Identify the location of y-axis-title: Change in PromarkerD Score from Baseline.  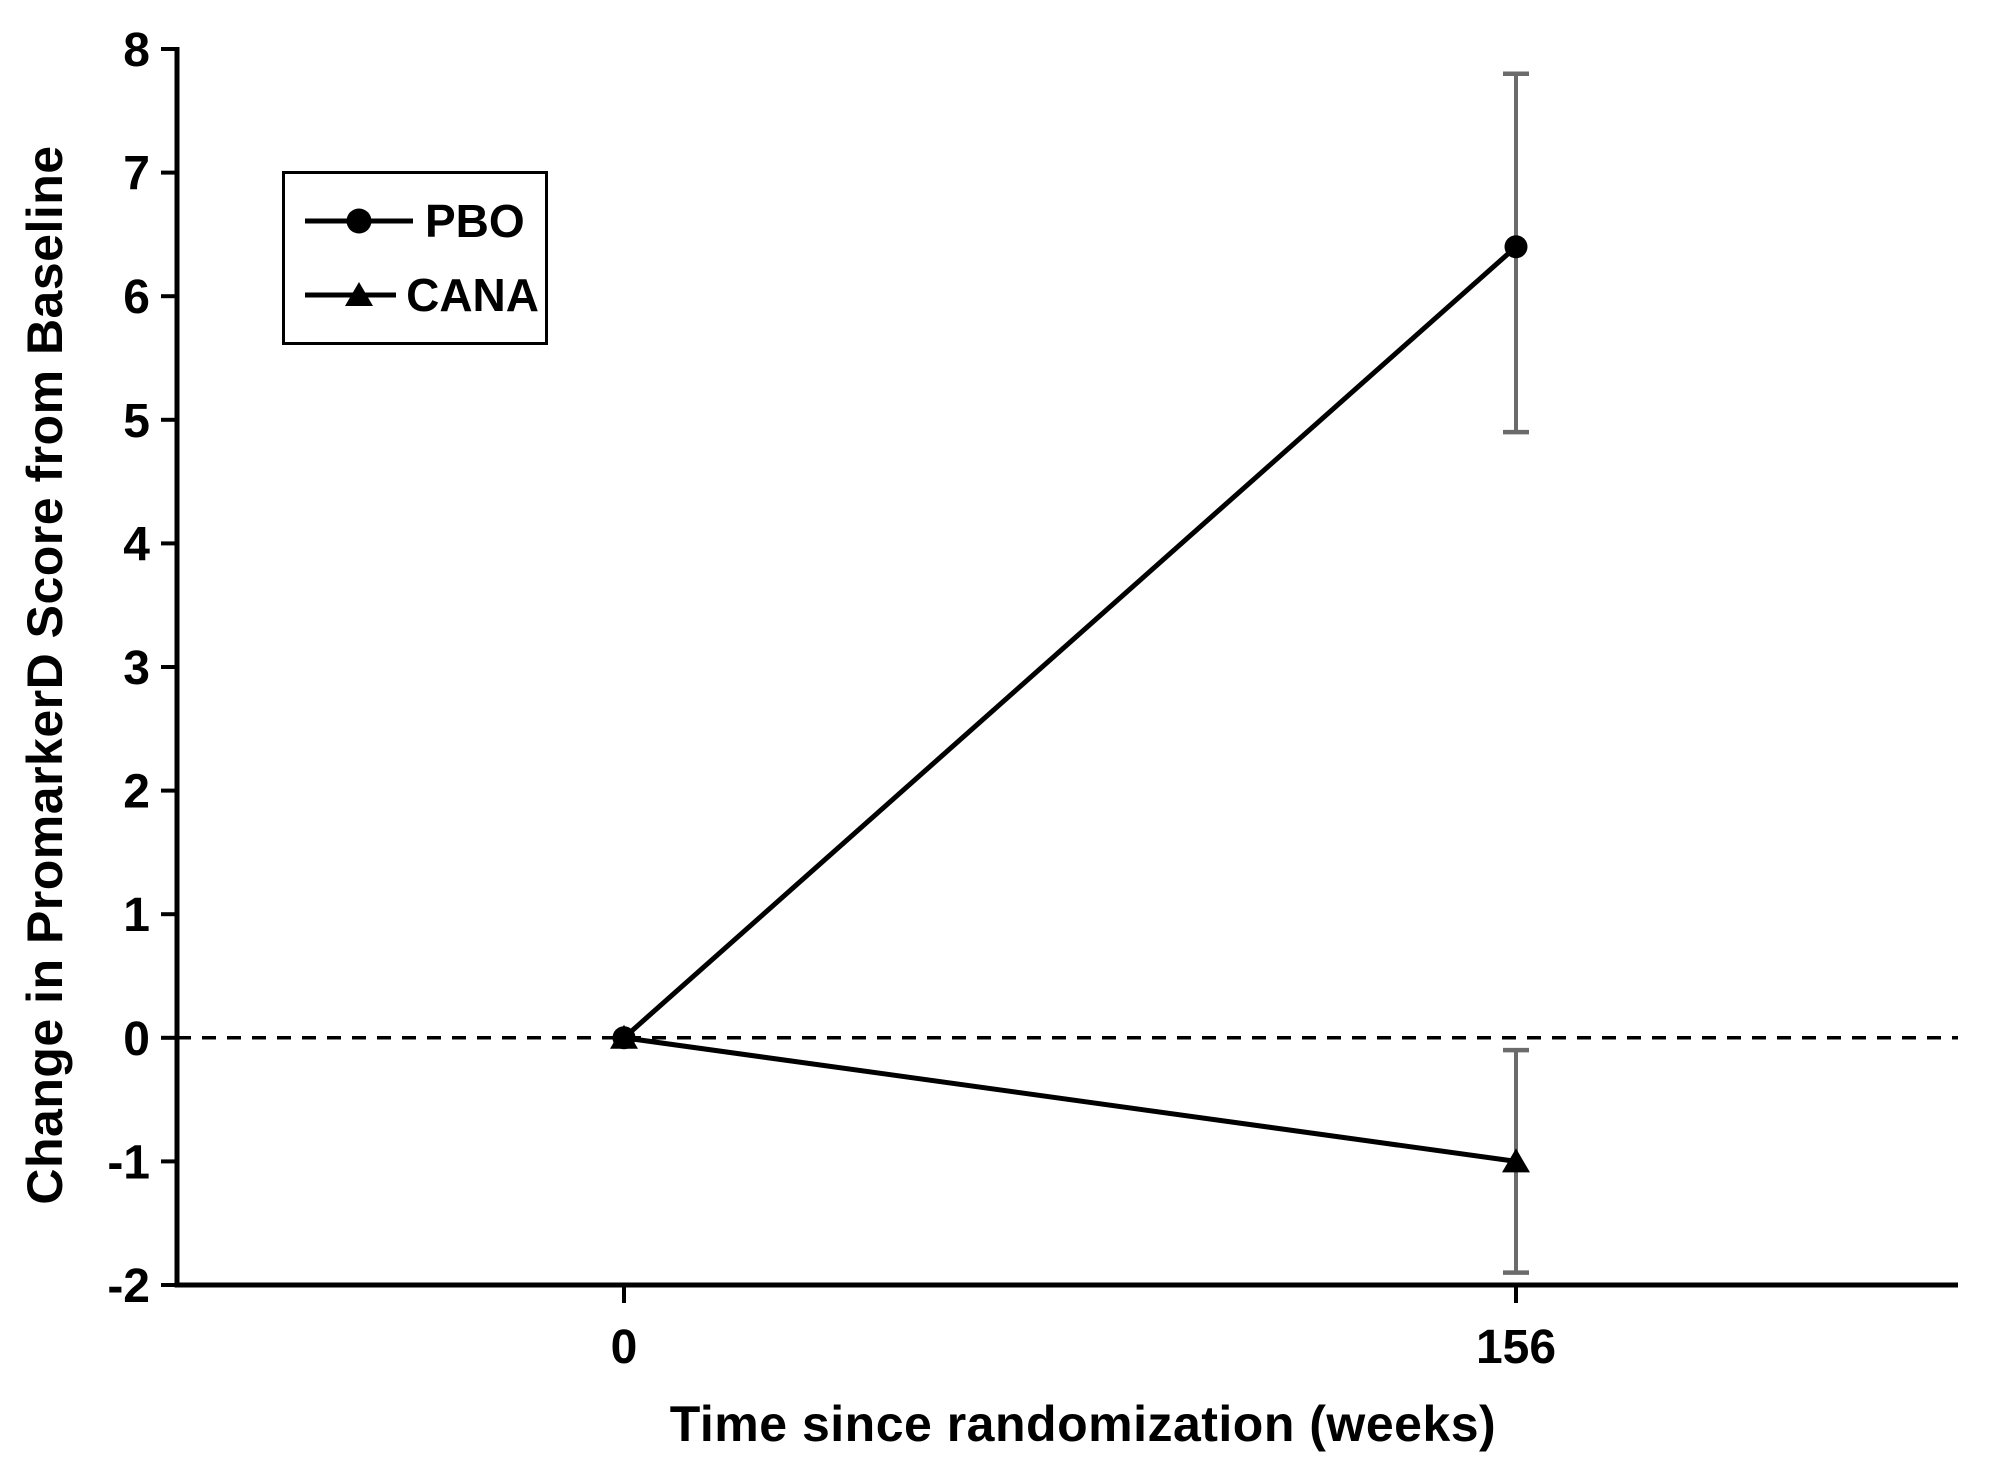
(45, 675).